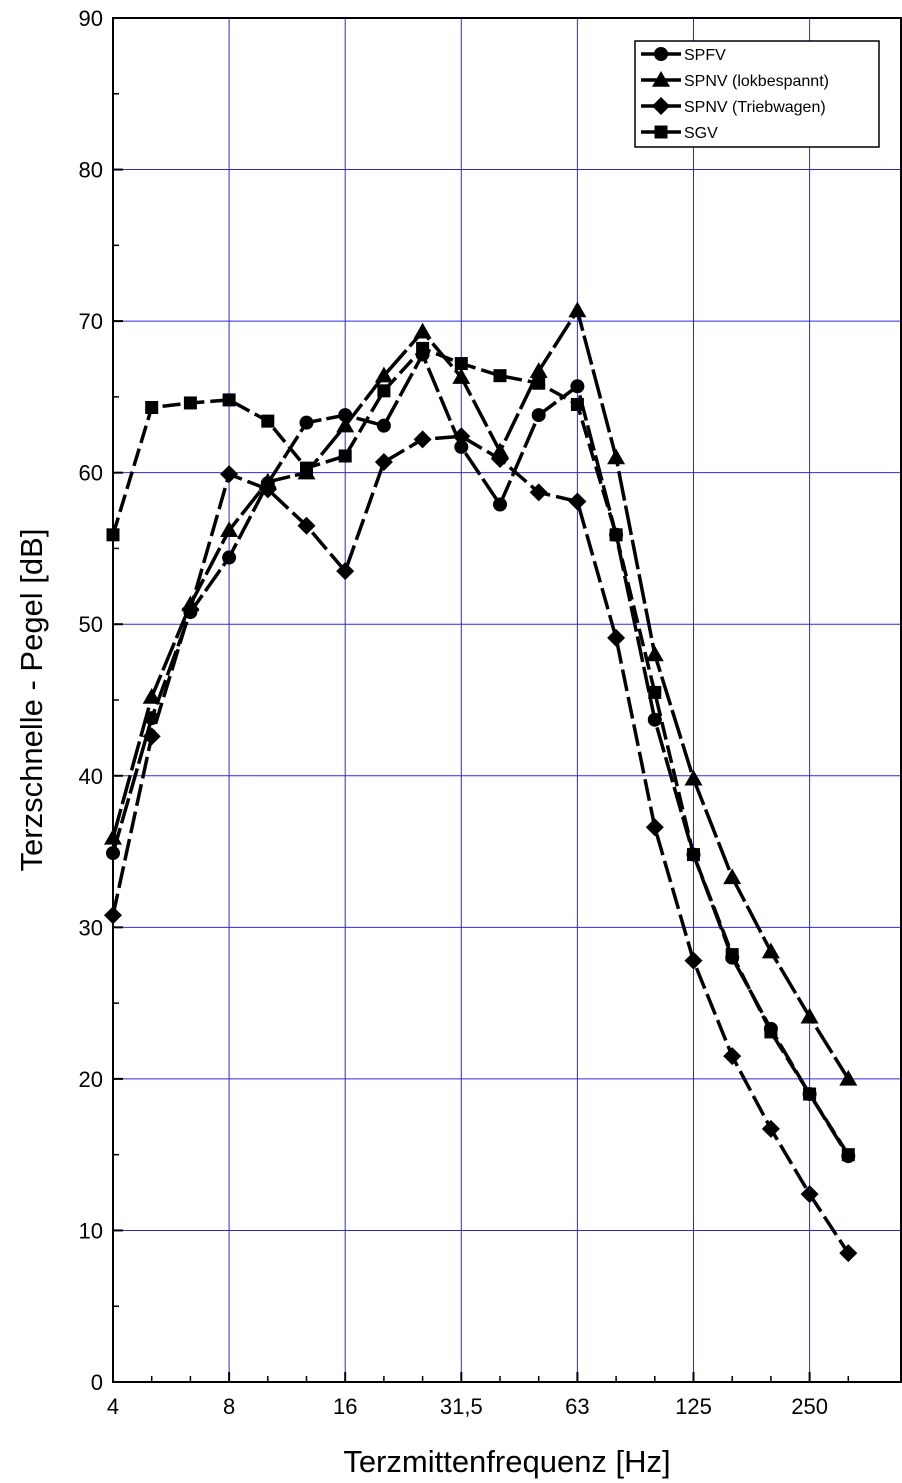 The width and height of the screenshot is (902, 1483). Describe the element at coordinates (91, 776) in the screenshot. I see `y-tick-label: 40` at that location.